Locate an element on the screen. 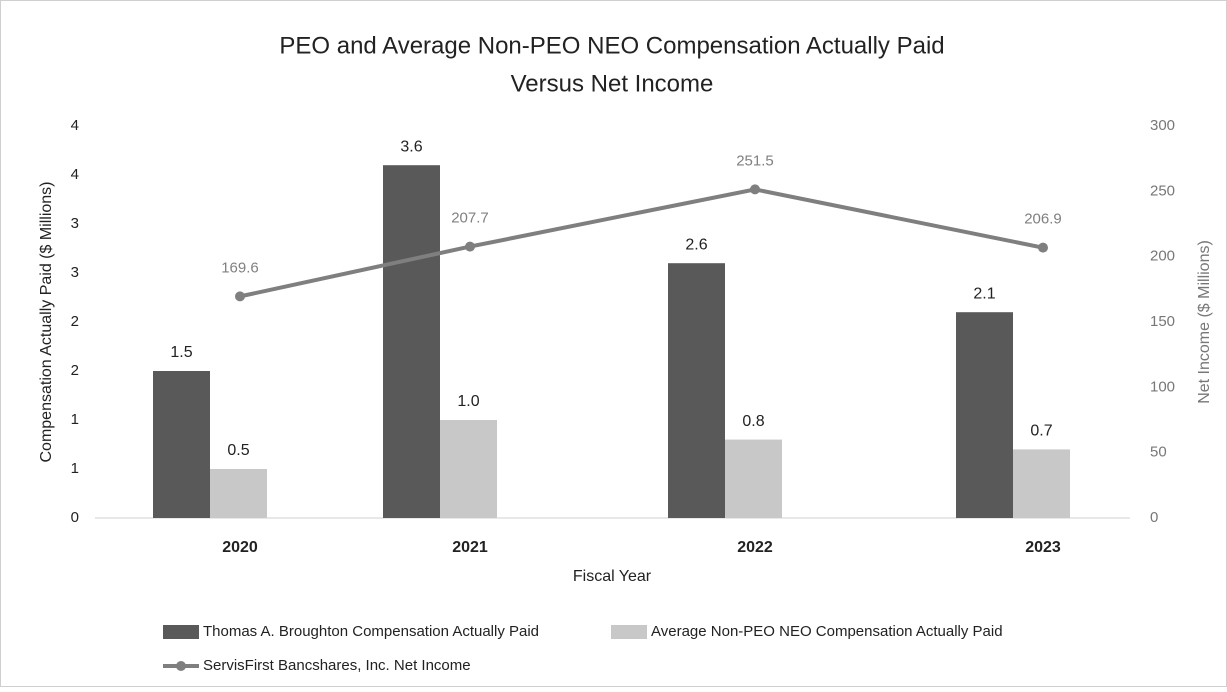  line-value-label: 206.9 is located at coordinates (1043, 219).